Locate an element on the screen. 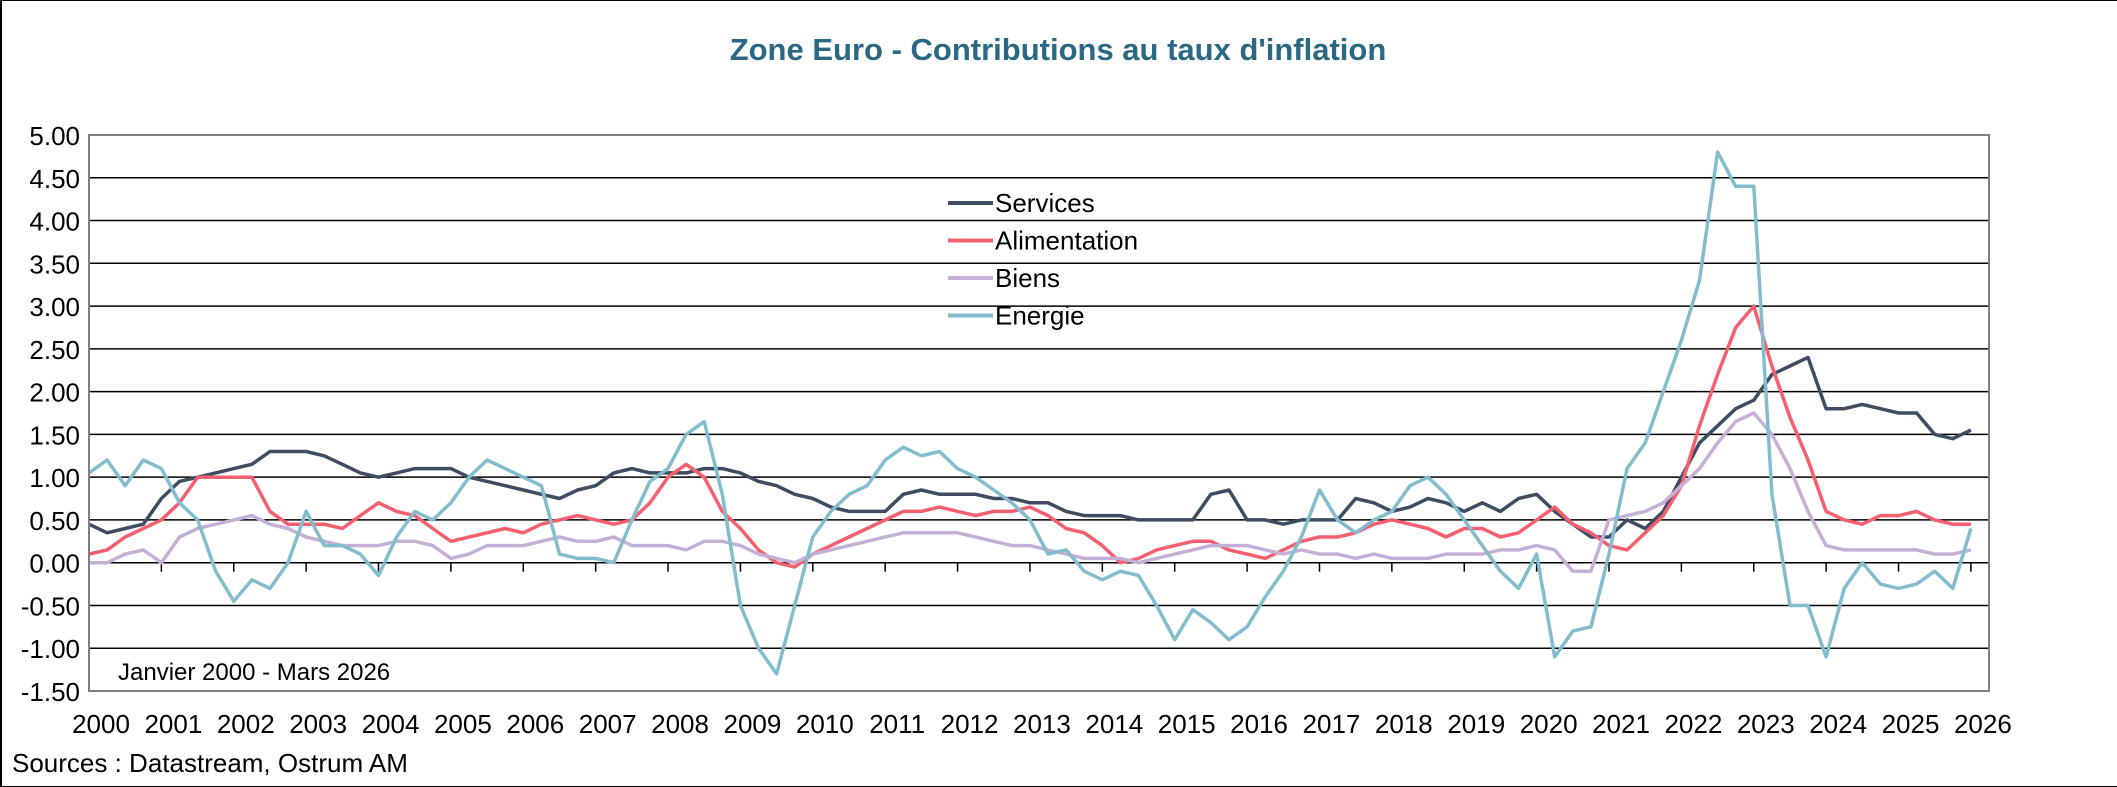 This screenshot has width=2117, height=787. x-tick-label: 2012 is located at coordinates (970, 724).